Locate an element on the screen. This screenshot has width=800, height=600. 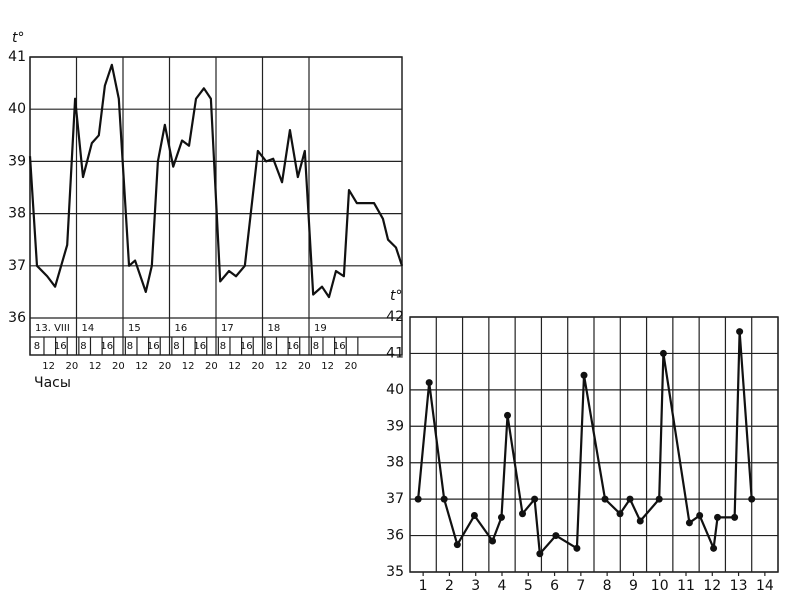
x-tick-label: 17 is located at coordinates (227, 328).